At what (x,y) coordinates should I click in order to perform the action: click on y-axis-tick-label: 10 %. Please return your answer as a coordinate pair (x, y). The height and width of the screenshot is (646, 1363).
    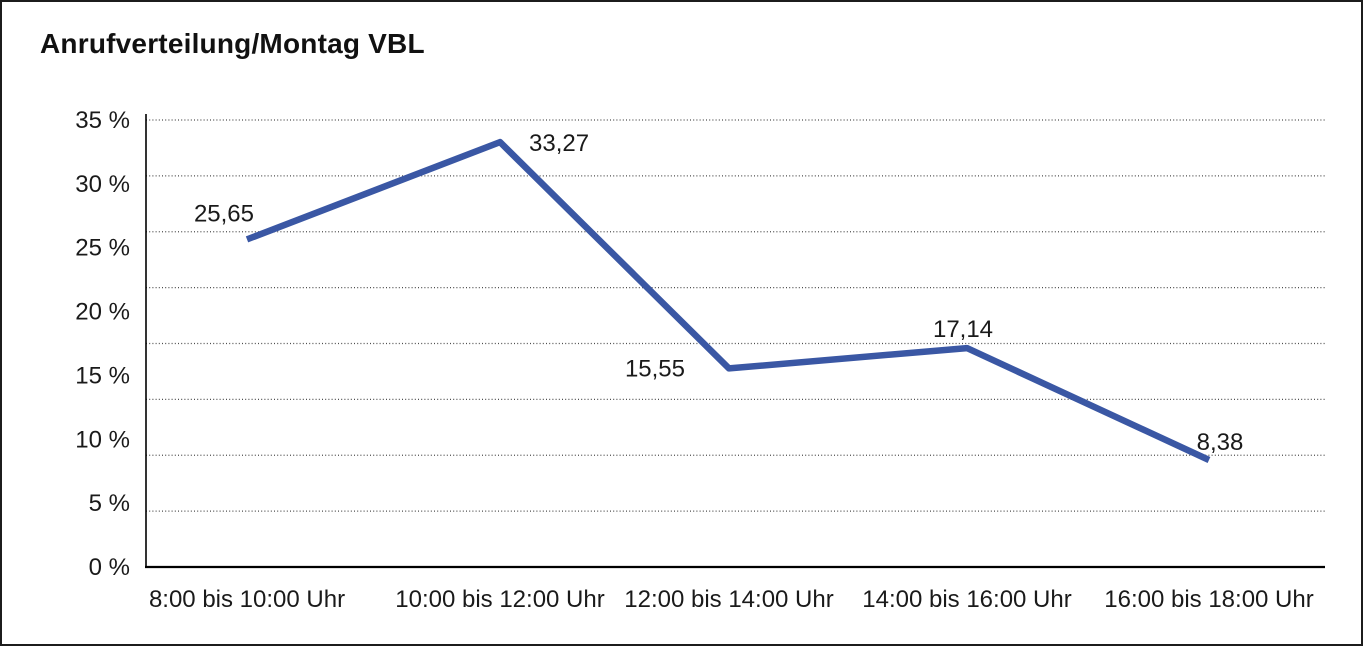
    Looking at the image, I should click on (102, 439).